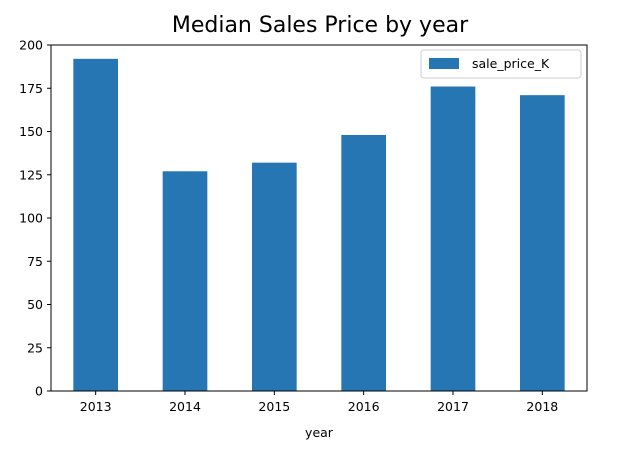 Image resolution: width=634 pixels, height=464 pixels. I want to click on x-axis-ticks: 2013 2014 2015 2016 2017 2018, so click(319, 402).